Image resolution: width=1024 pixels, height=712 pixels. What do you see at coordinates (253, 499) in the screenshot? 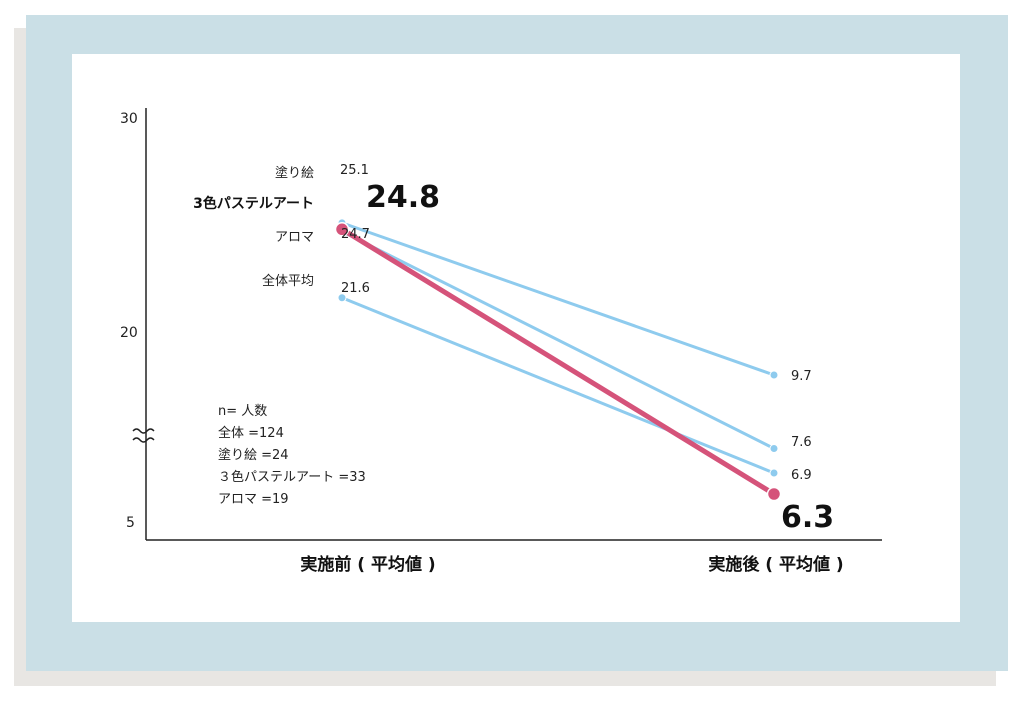
I see `note-line: アロマ =19` at bounding box center [253, 499].